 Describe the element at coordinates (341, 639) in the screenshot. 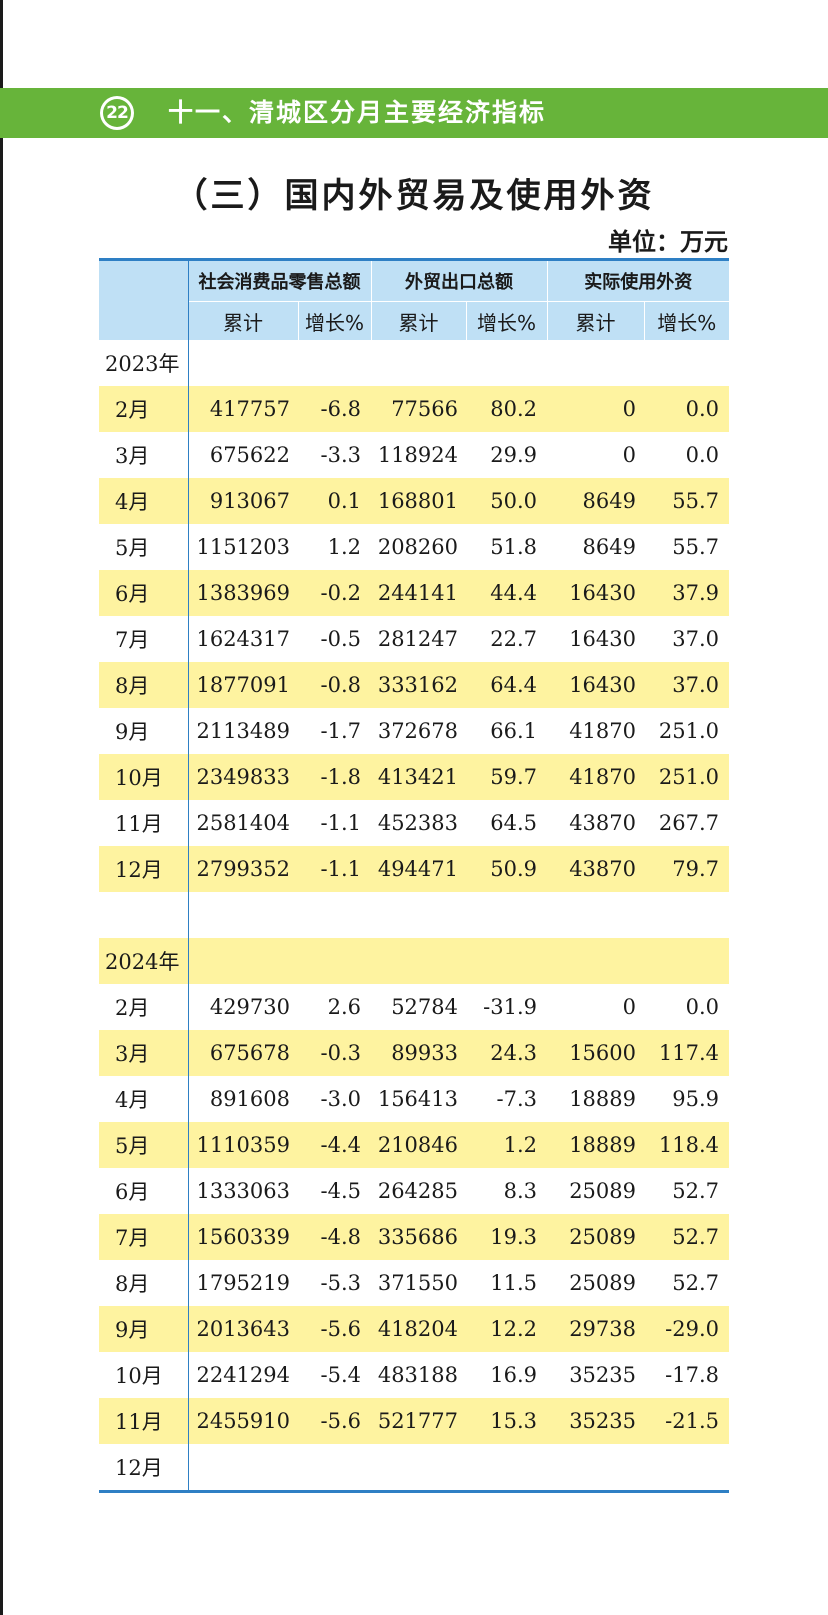

I see `cell-retail-growth: -0.5` at that location.